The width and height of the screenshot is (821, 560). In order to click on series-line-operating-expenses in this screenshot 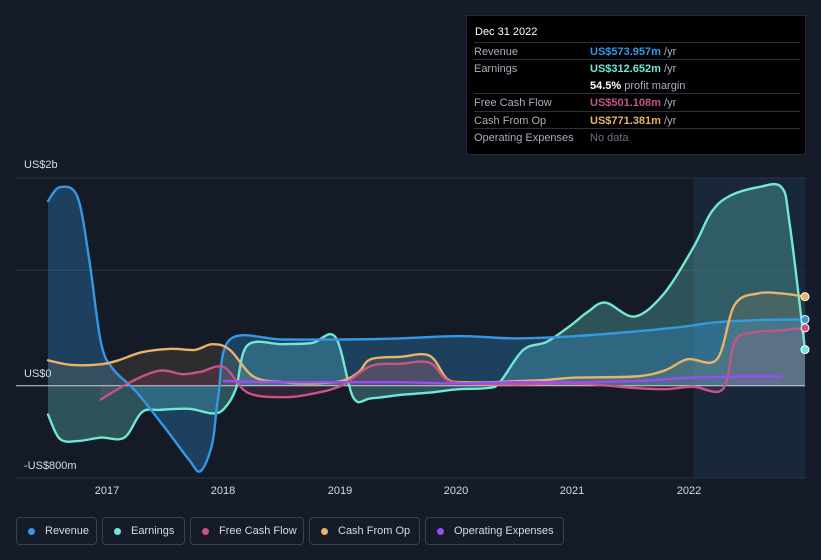, I will do `click(502, 380)`.